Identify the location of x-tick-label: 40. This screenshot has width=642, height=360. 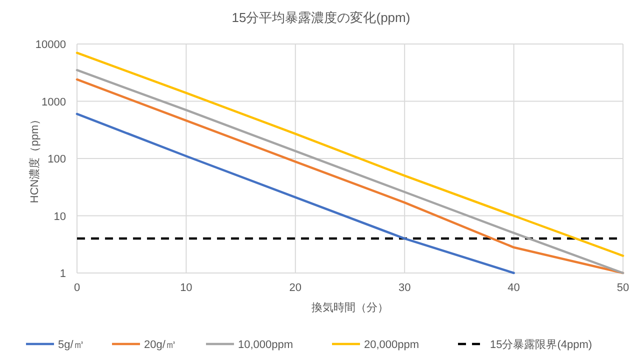
(514, 288).